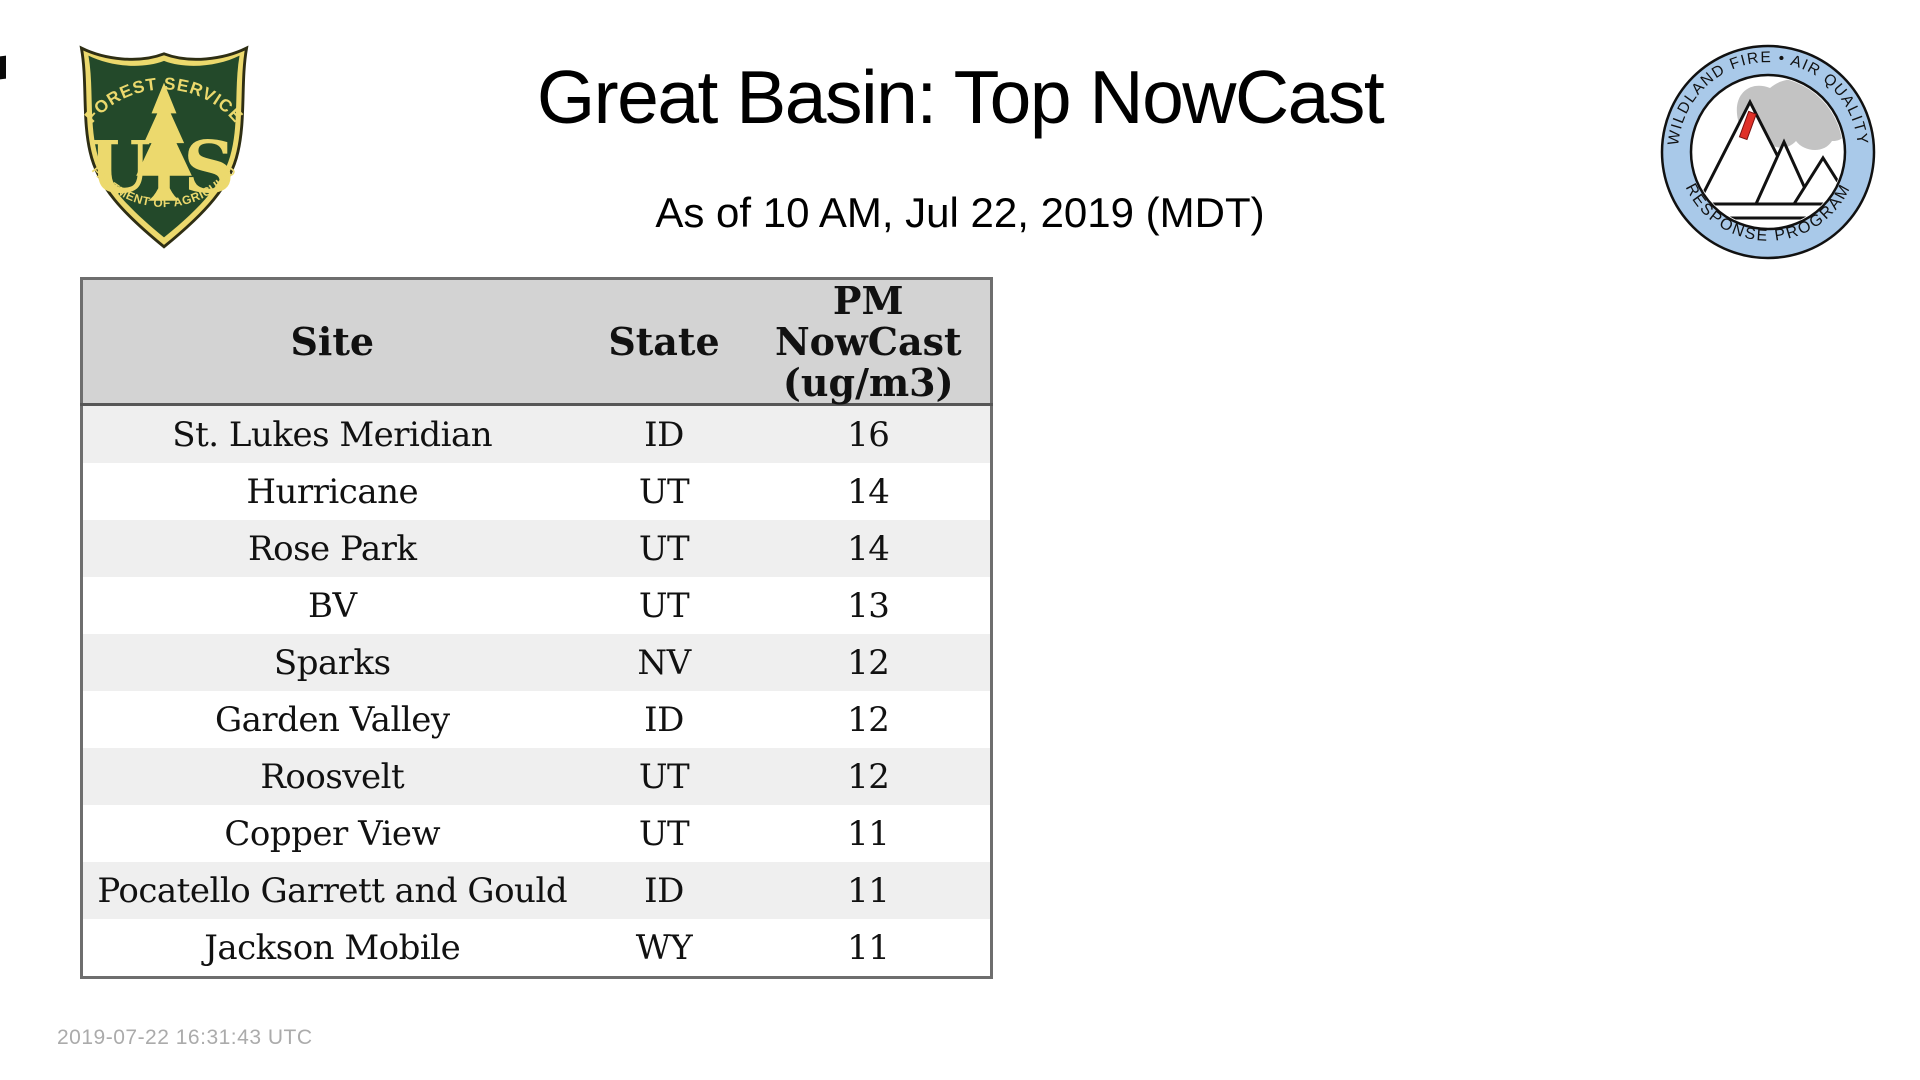 The height and width of the screenshot is (1080, 1920). What do you see at coordinates (868, 434) in the screenshot?
I see `value-cell: 16` at bounding box center [868, 434].